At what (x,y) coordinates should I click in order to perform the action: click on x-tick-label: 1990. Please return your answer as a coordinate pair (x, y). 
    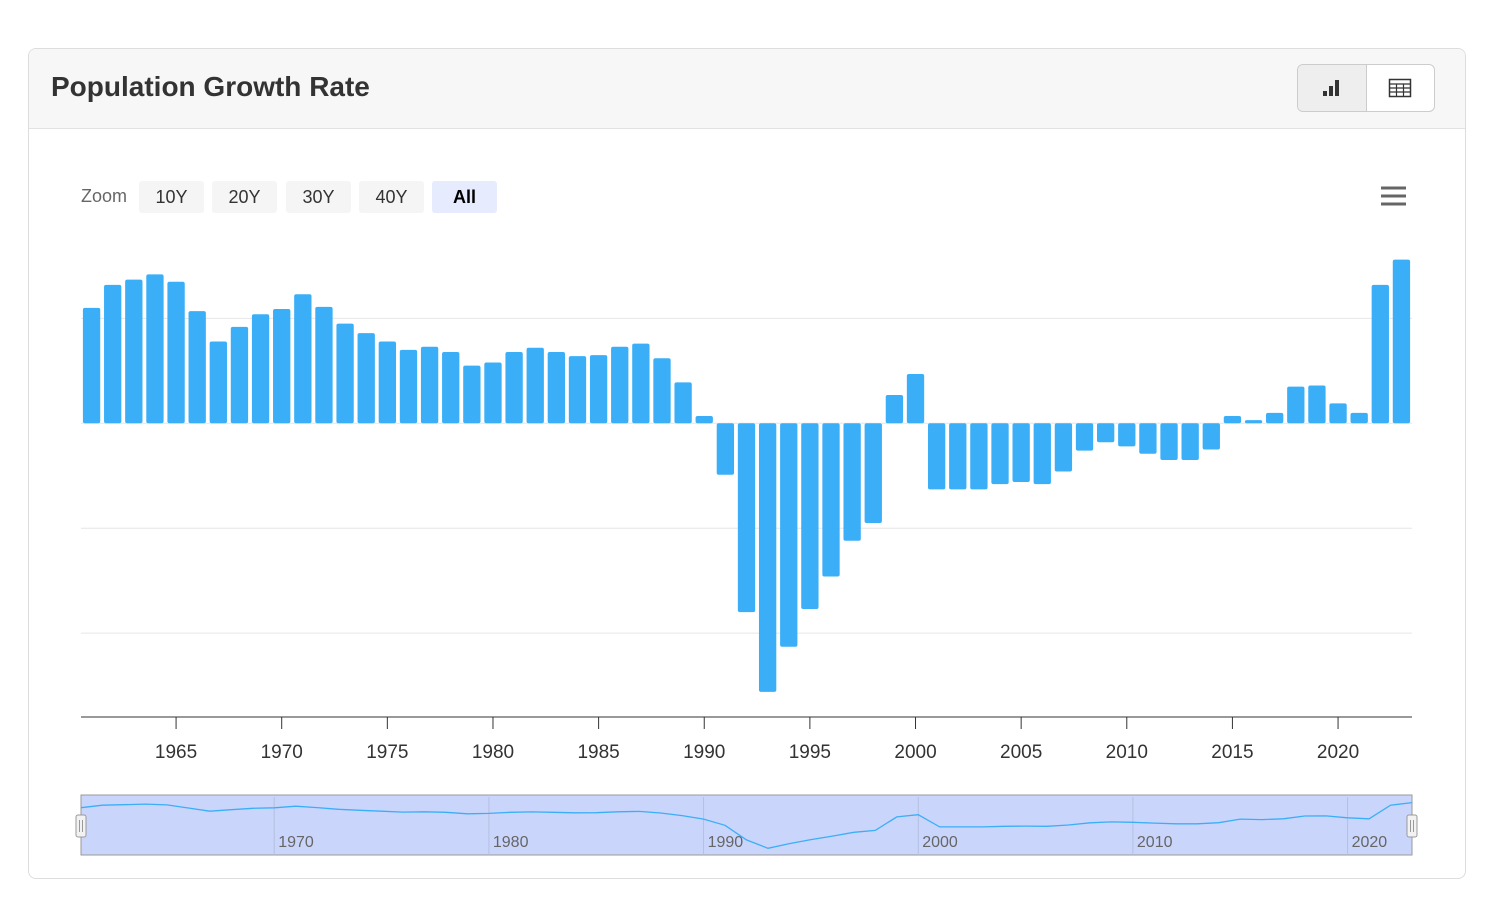
    Looking at the image, I should click on (704, 752).